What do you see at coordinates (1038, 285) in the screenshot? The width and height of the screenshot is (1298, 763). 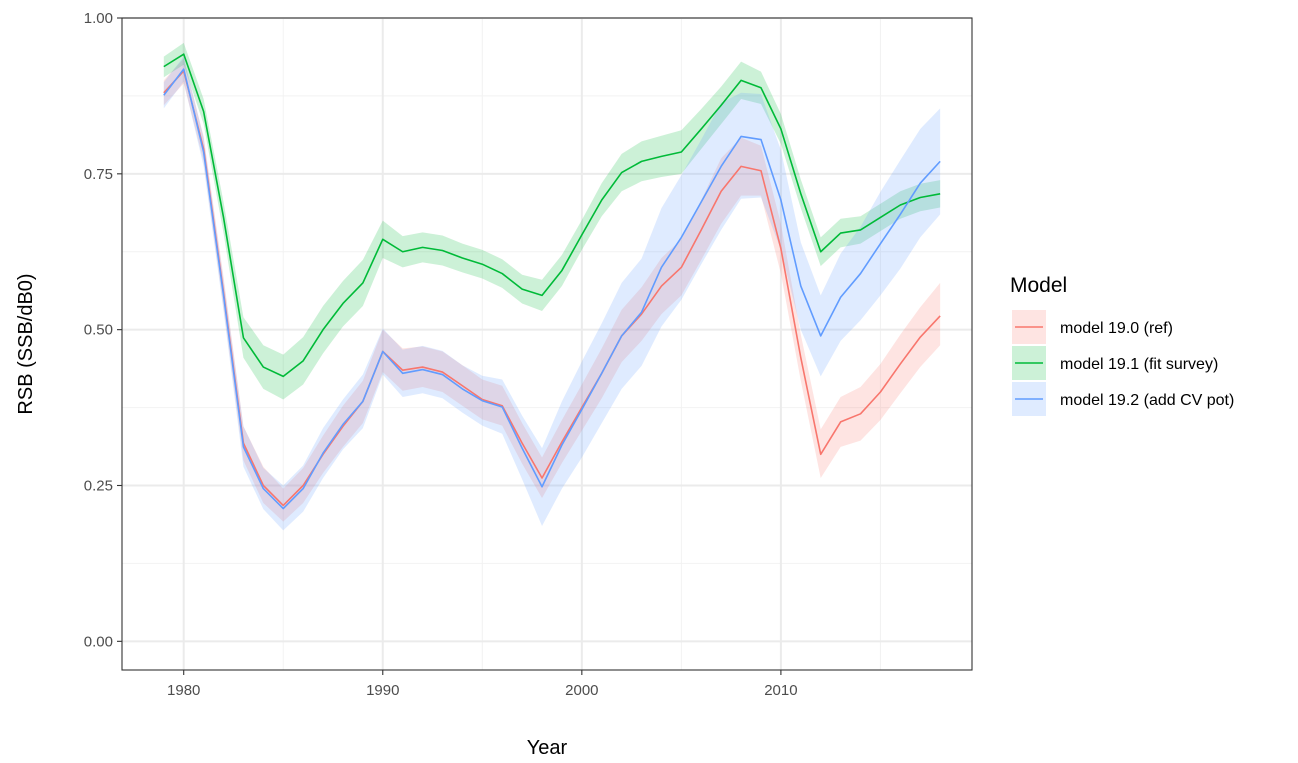 I see `legend-title: Model` at bounding box center [1038, 285].